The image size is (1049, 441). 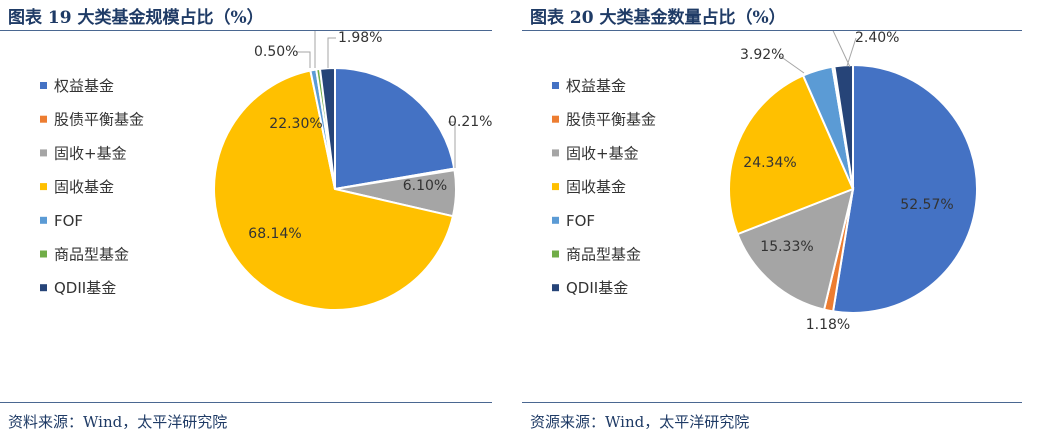 I want to click on data-label: 22.30%, so click(x=295, y=124).